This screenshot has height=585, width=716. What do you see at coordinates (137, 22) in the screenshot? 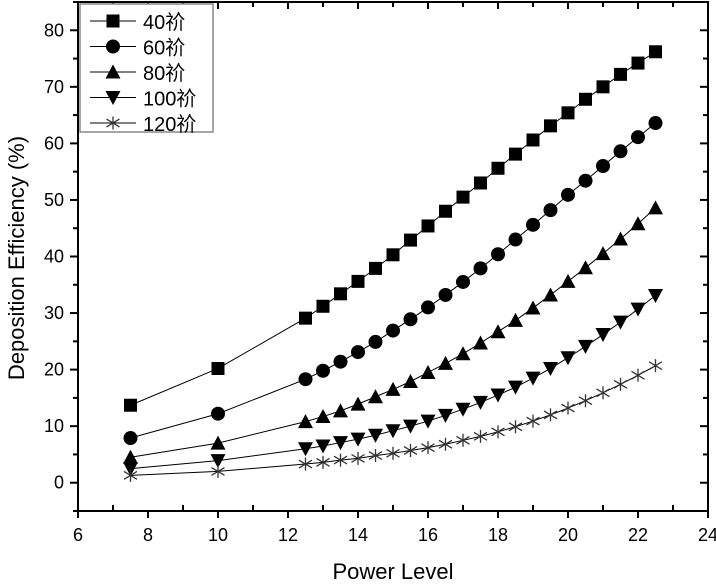
I see `legend-entry: 40祄` at bounding box center [137, 22].